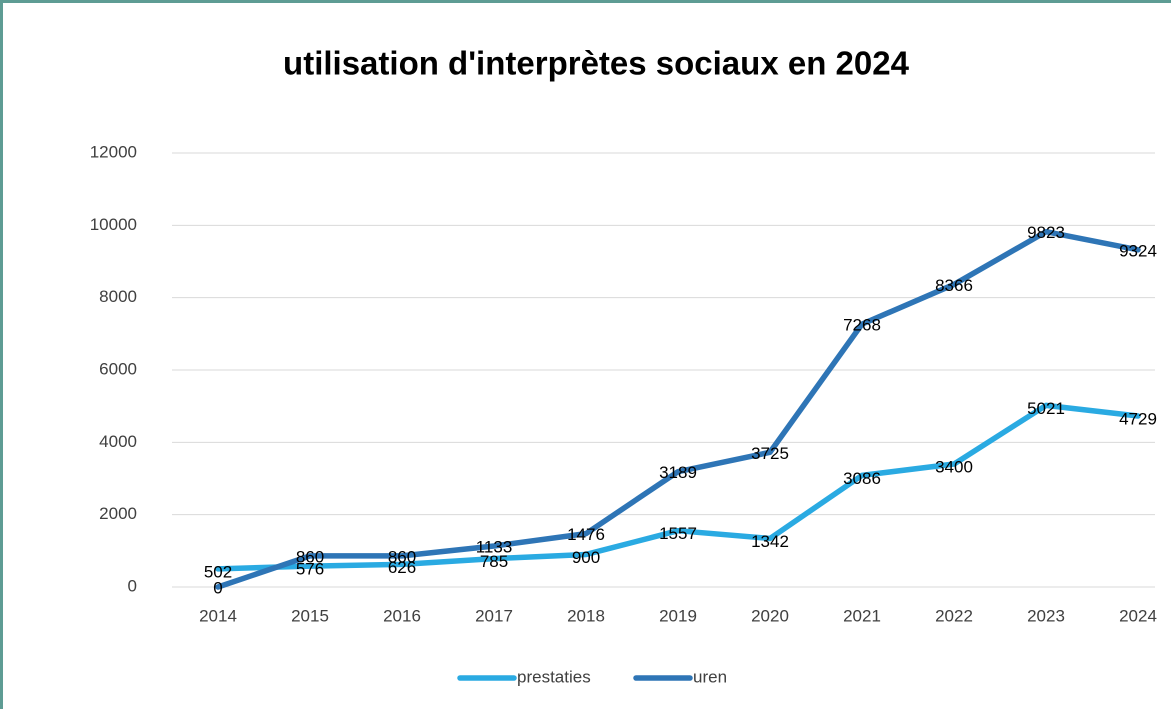  I want to click on data-label: 626, so click(402, 567).